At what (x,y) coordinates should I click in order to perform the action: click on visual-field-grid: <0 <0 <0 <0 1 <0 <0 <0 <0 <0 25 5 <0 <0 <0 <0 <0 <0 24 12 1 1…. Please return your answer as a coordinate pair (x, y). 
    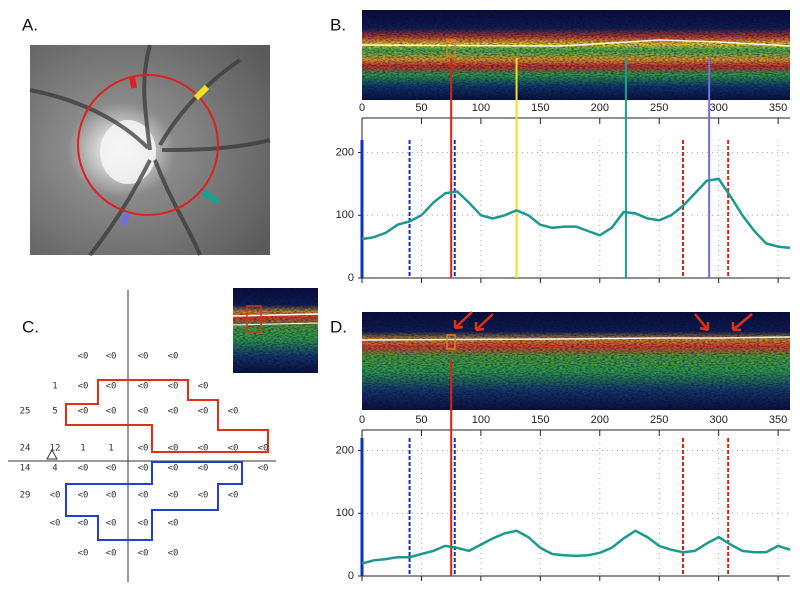
    Looking at the image, I should click on (144, 455).